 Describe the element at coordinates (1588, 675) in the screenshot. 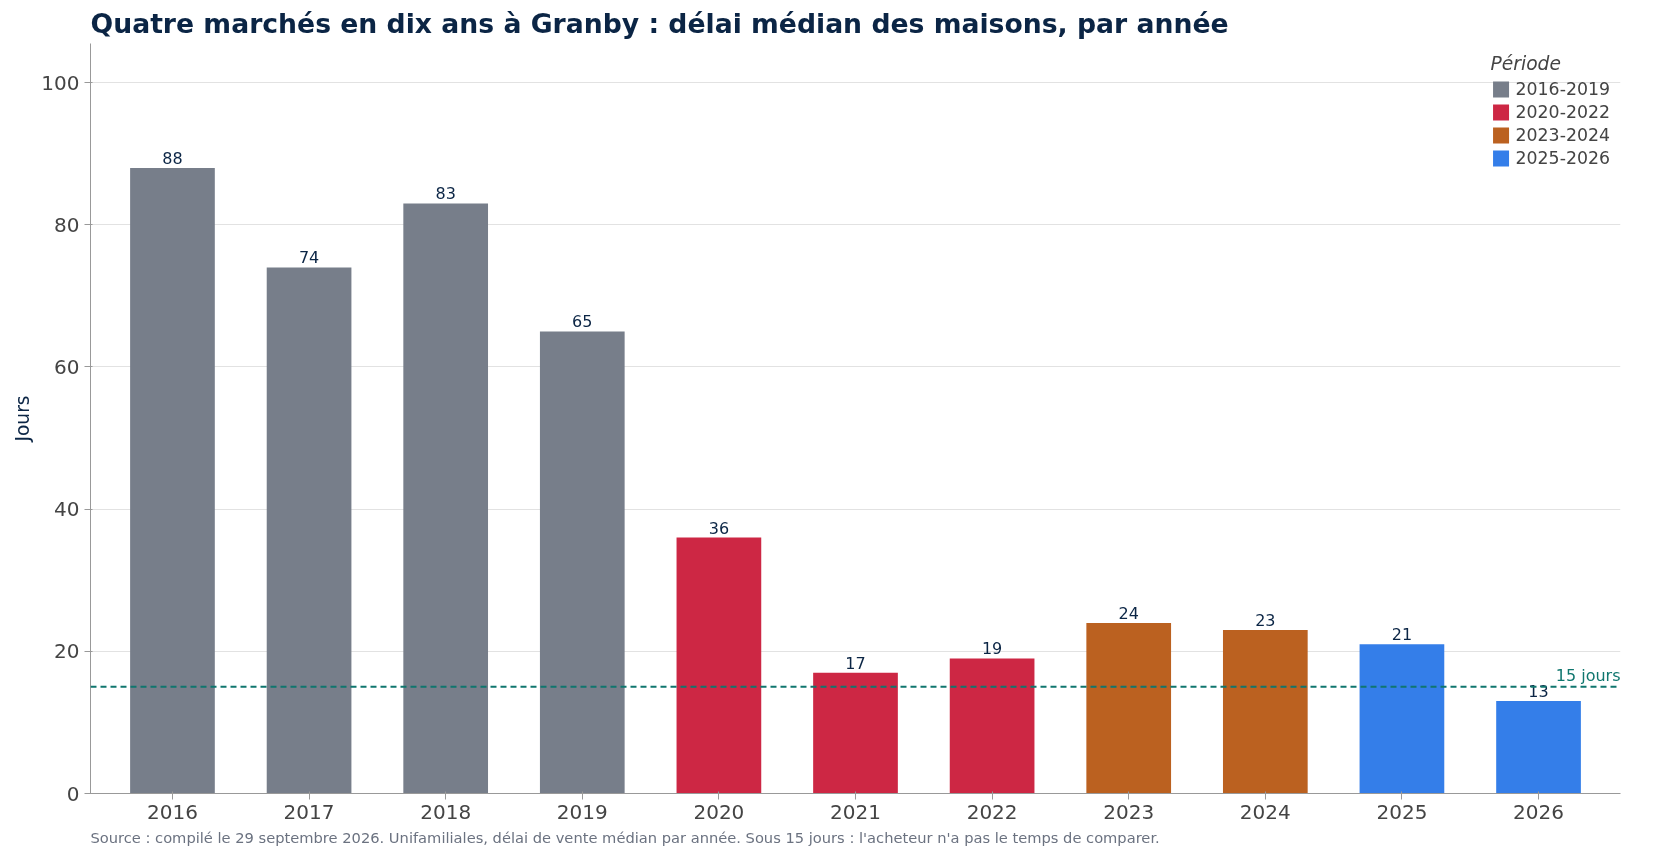

I see `ref-line-label: 15 jours` at that location.